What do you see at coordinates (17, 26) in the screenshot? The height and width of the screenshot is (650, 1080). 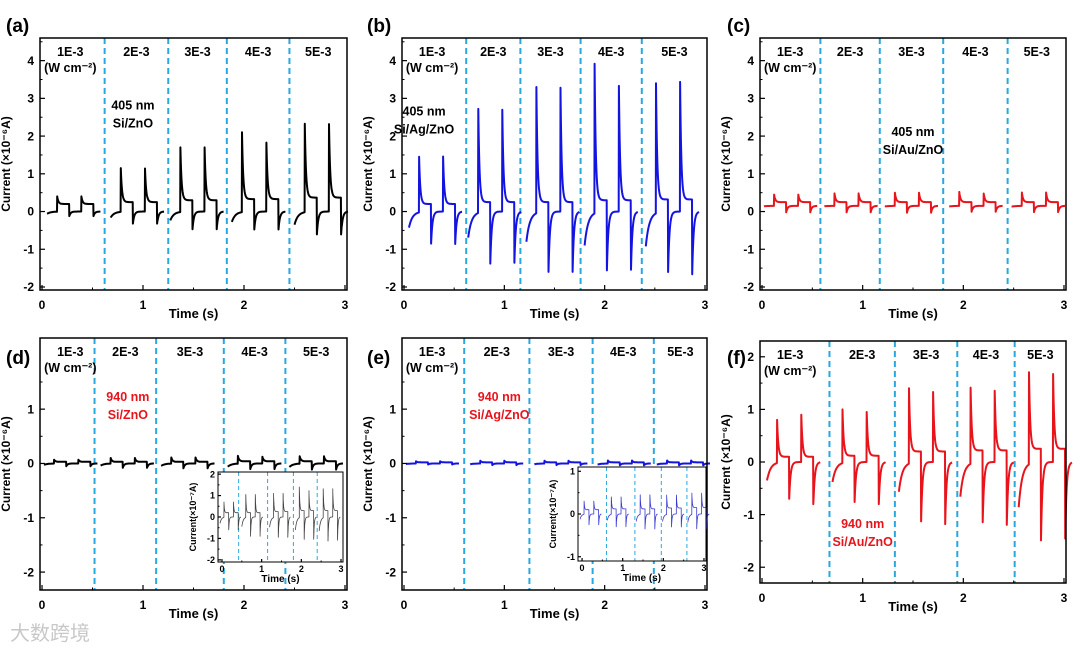 I see `panel-label: (a)` at bounding box center [17, 26].